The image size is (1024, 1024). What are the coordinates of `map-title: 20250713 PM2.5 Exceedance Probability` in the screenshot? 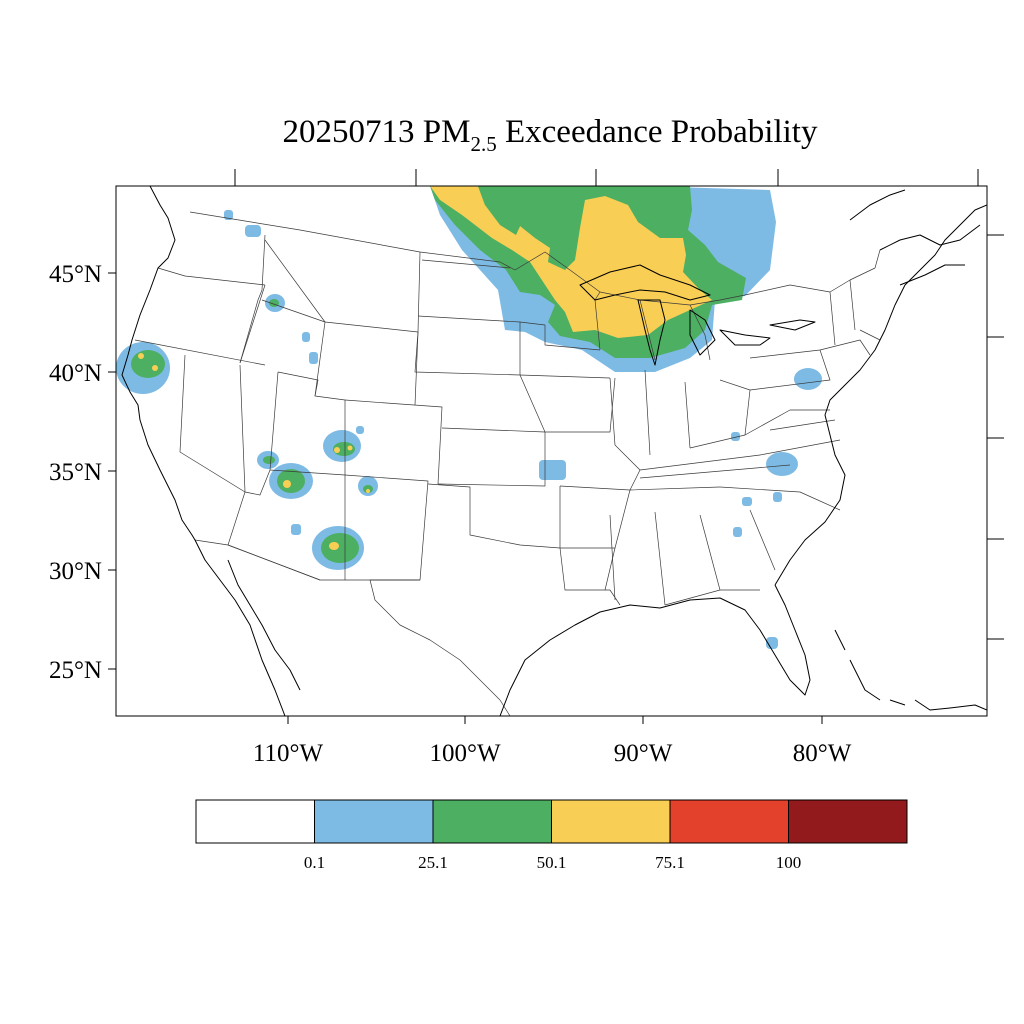 It's located at (550, 135).